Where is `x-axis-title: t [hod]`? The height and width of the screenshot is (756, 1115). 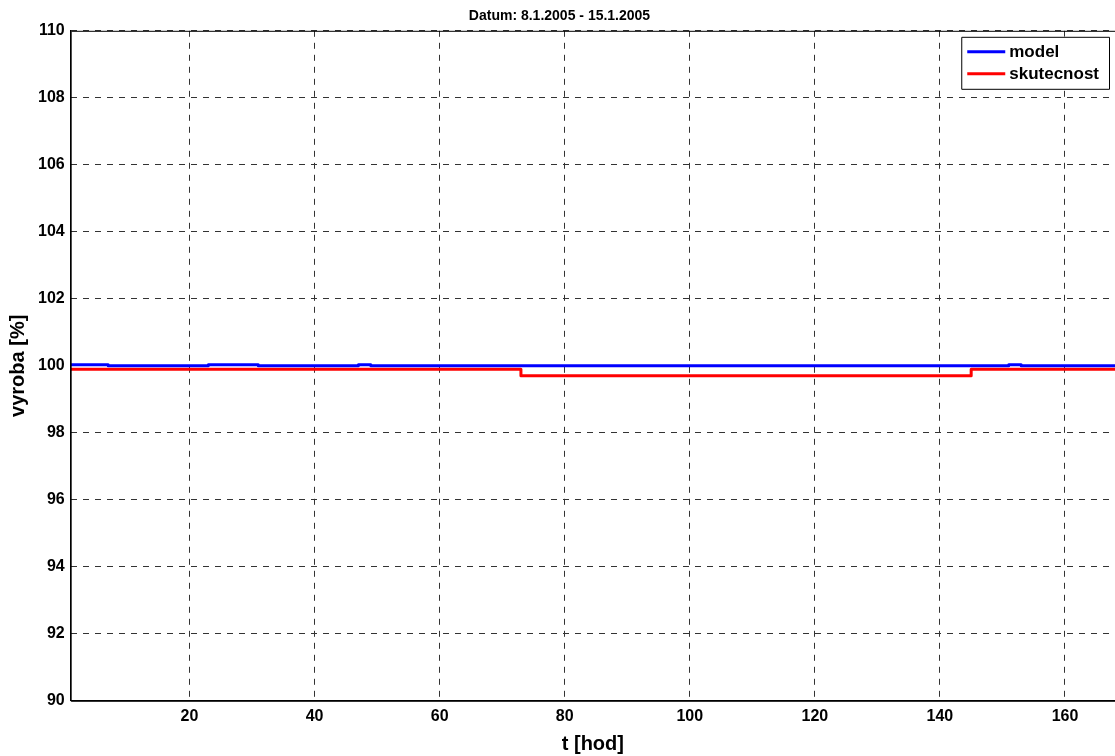
x-axis-title: t [hod] is located at coordinates (592, 742).